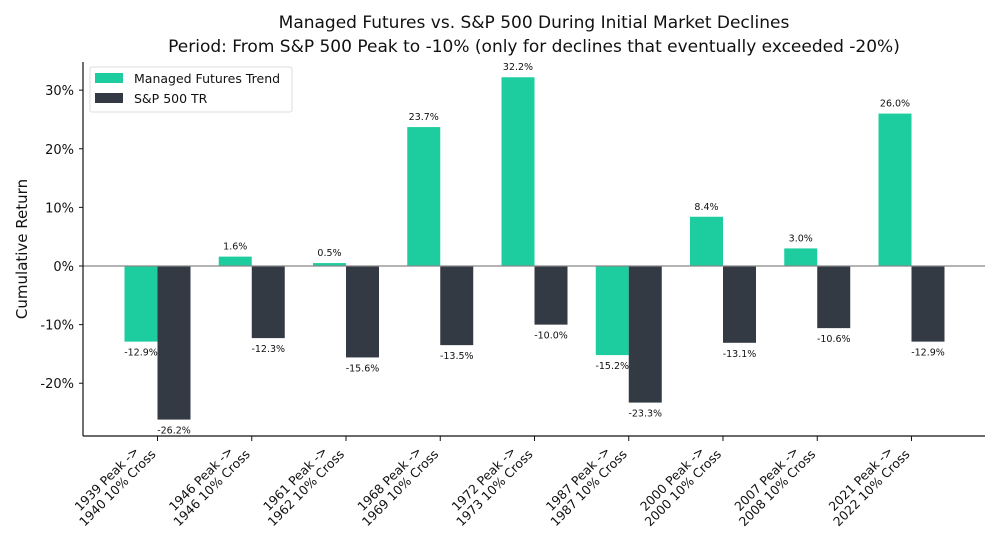  Describe the element at coordinates (395, 483) in the screenshot. I see `x-tick-label: 1968 Peak ->1969 10% Cross` at that location.